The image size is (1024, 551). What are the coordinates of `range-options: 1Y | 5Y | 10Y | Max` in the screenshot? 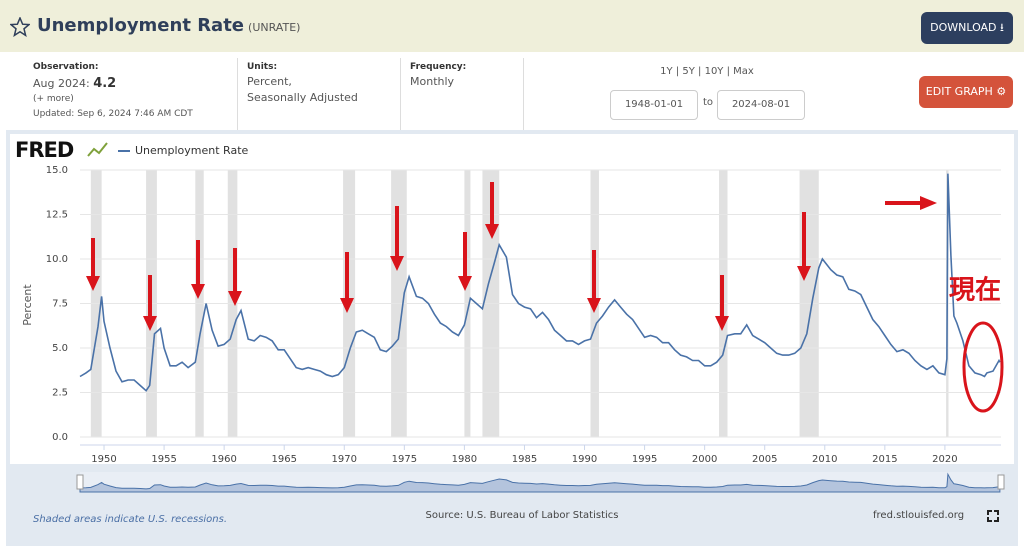 It's located at (707, 71).